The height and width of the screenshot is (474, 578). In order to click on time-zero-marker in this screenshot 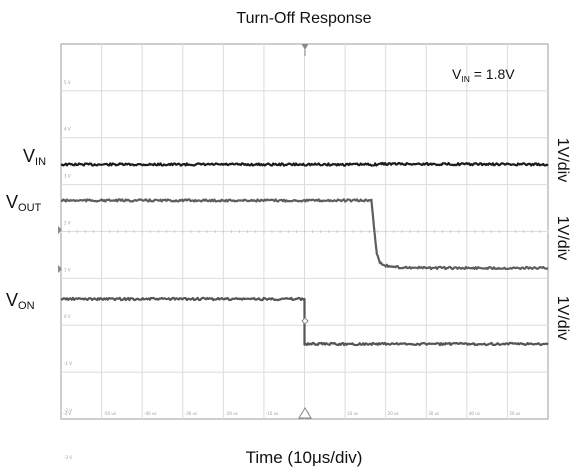, I will do `click(305, 413)`.